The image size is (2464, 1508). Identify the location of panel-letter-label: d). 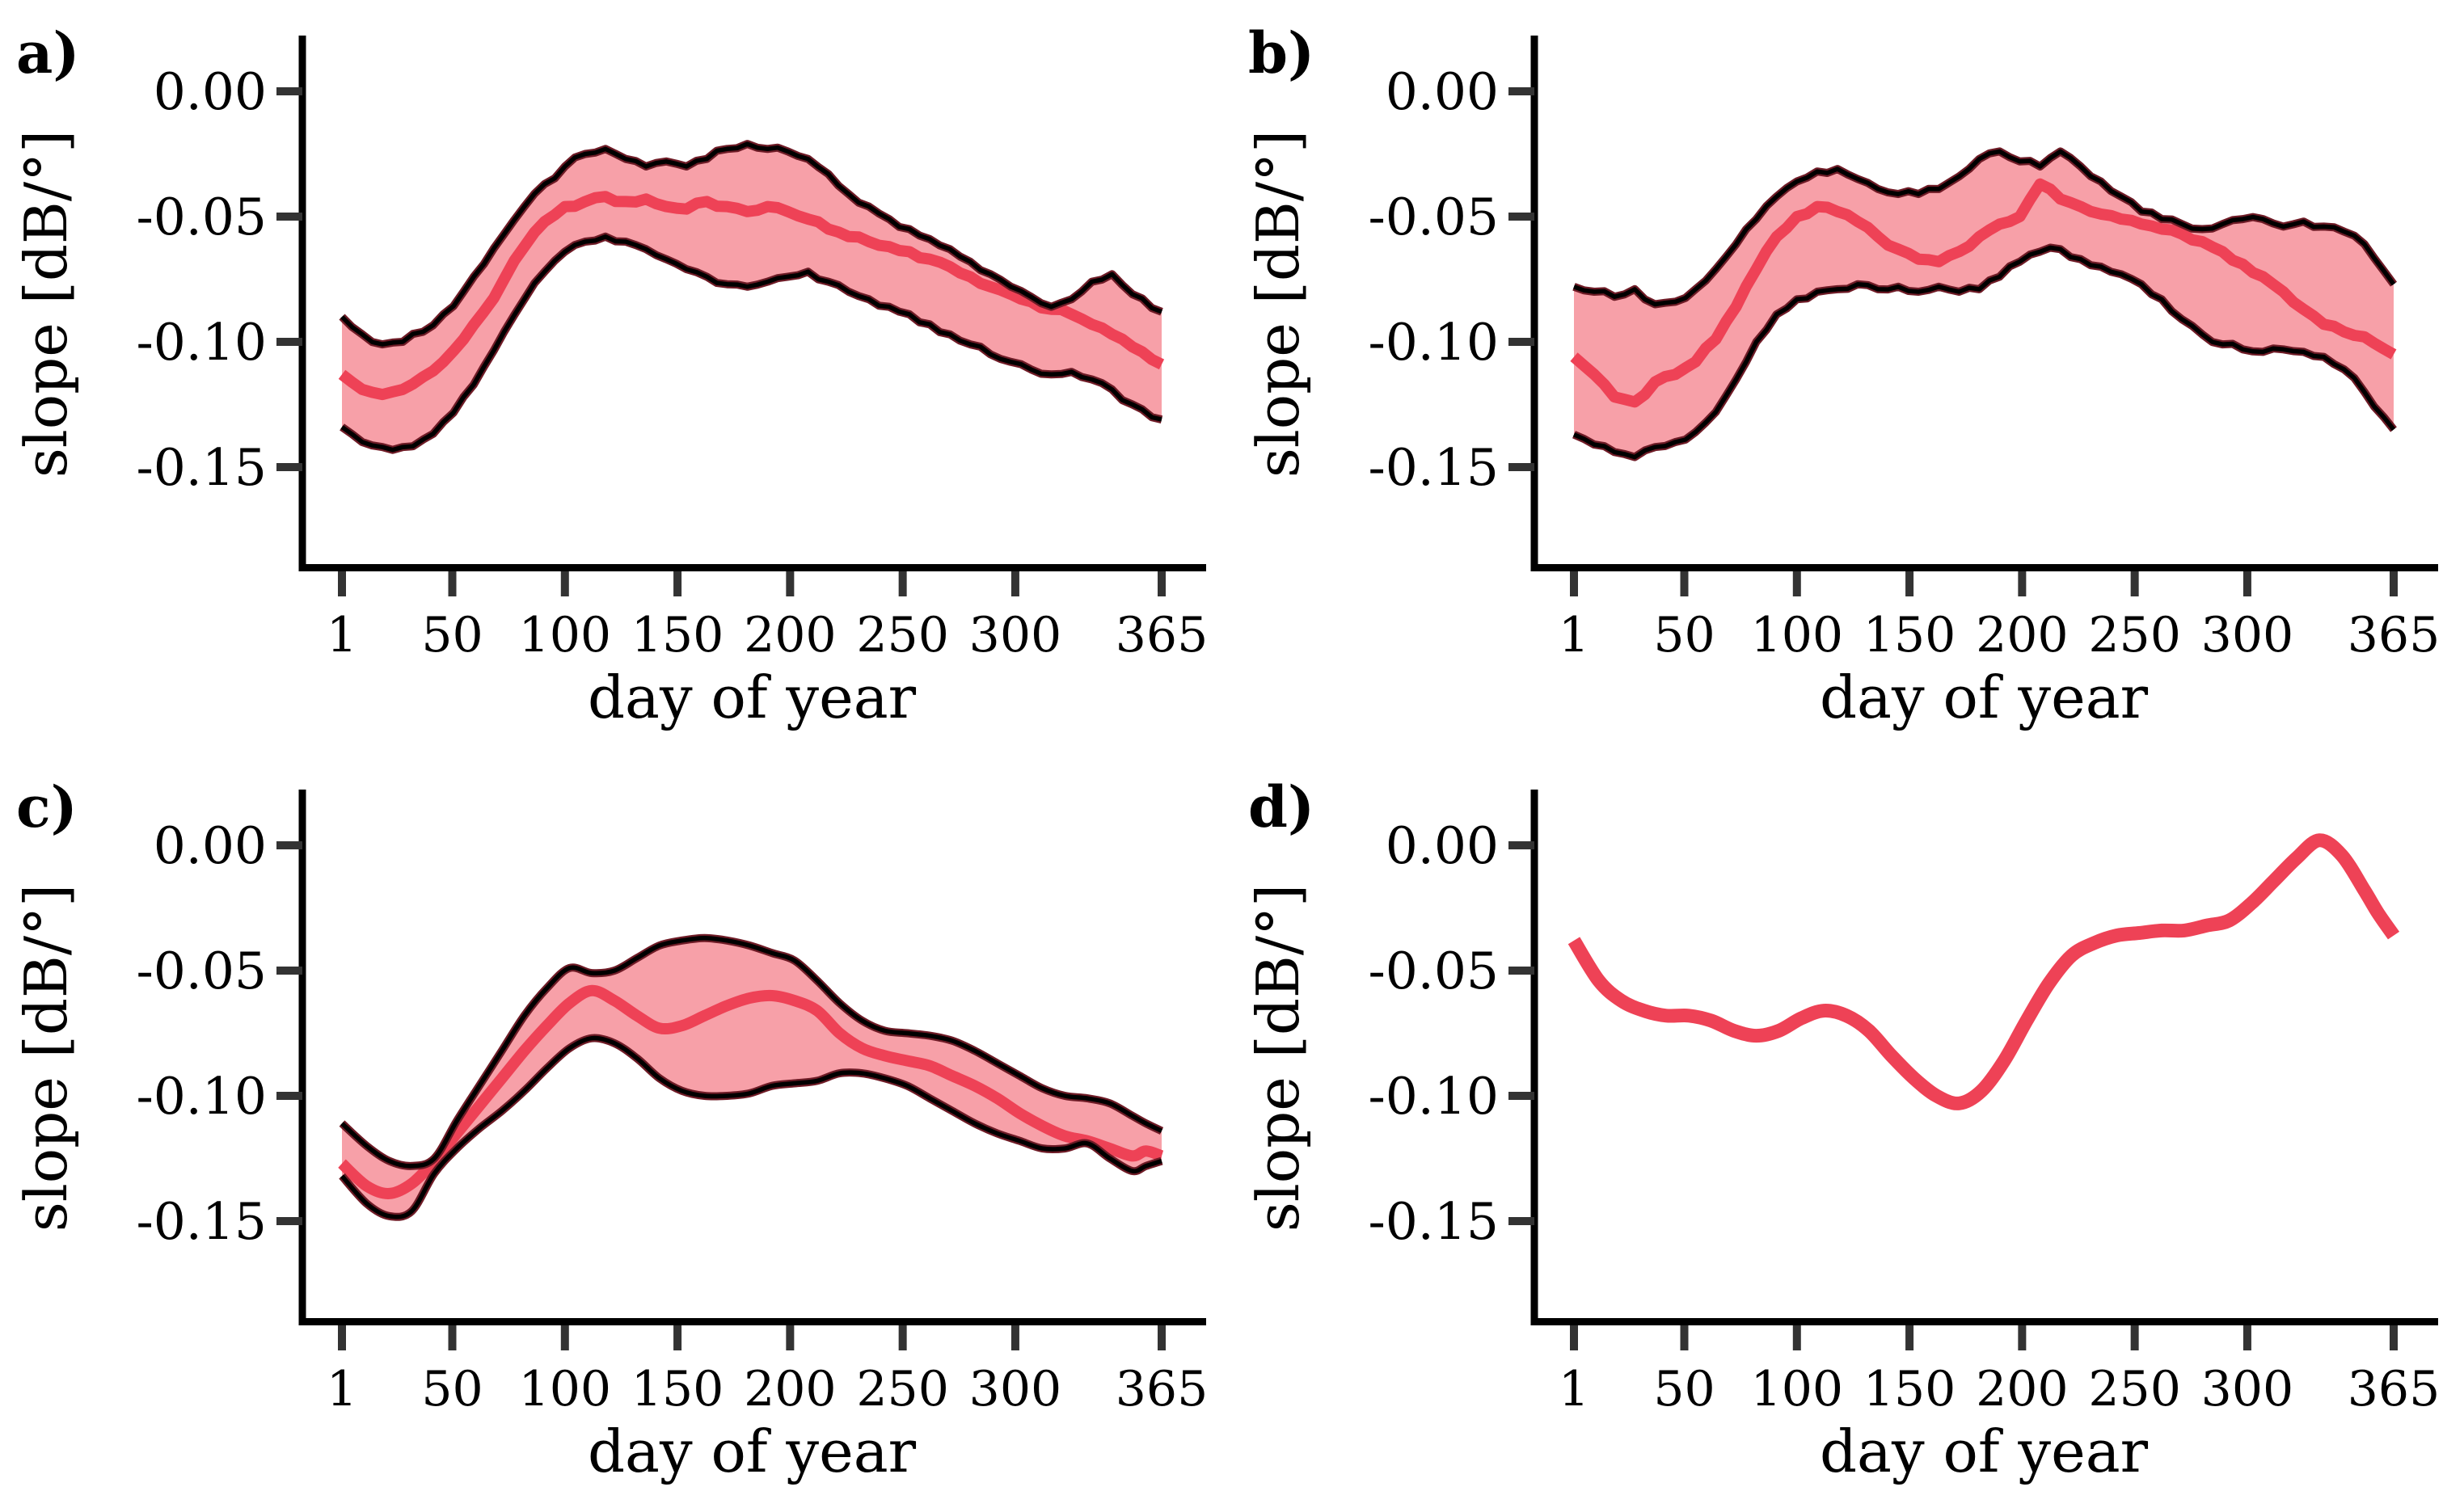
(1281, 806).